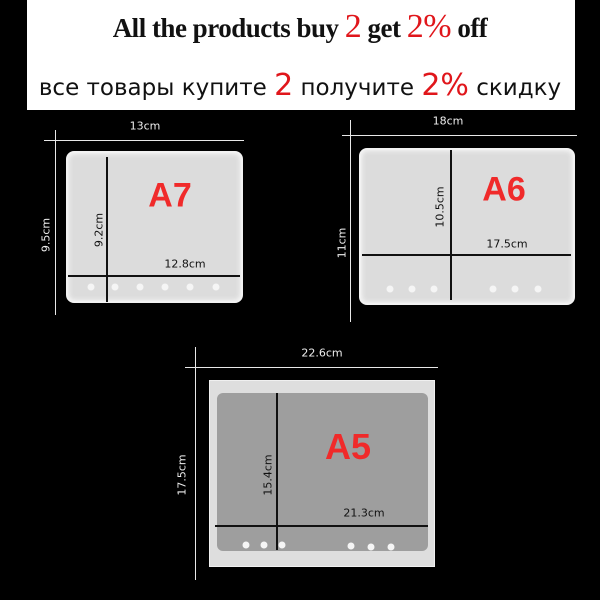 Image resolution: width=600 pixels, height=600 pixels. I want to click on promo-line-russian: все товары купите 2 получите 2% скидку, so click(300, 85).